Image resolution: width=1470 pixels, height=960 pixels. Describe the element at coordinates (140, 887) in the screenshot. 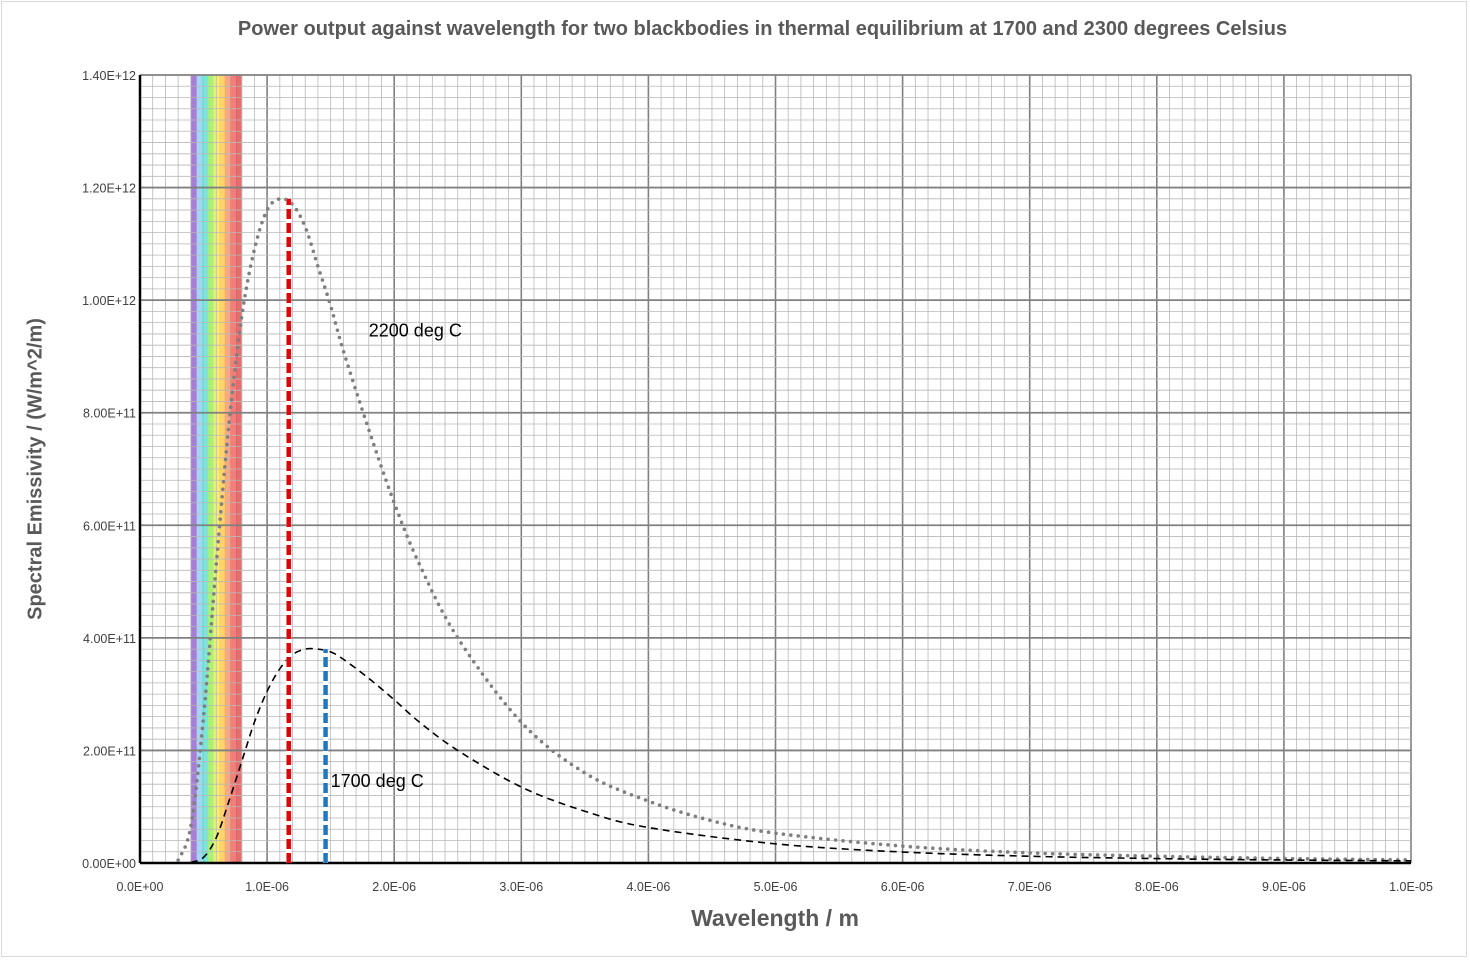

I see `x-tick-label: 0.0E+00` at that location.